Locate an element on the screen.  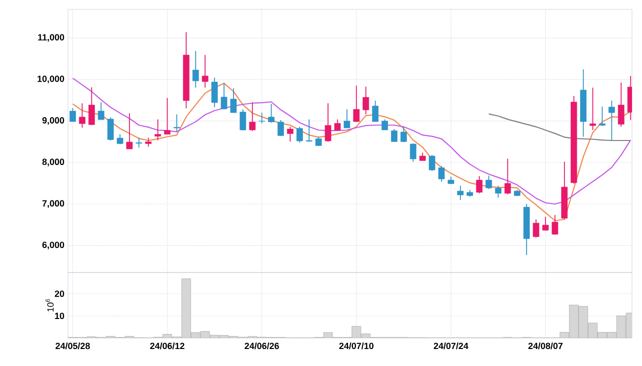
y-tick-label: 7,000 is located at coordinates (53, 204).